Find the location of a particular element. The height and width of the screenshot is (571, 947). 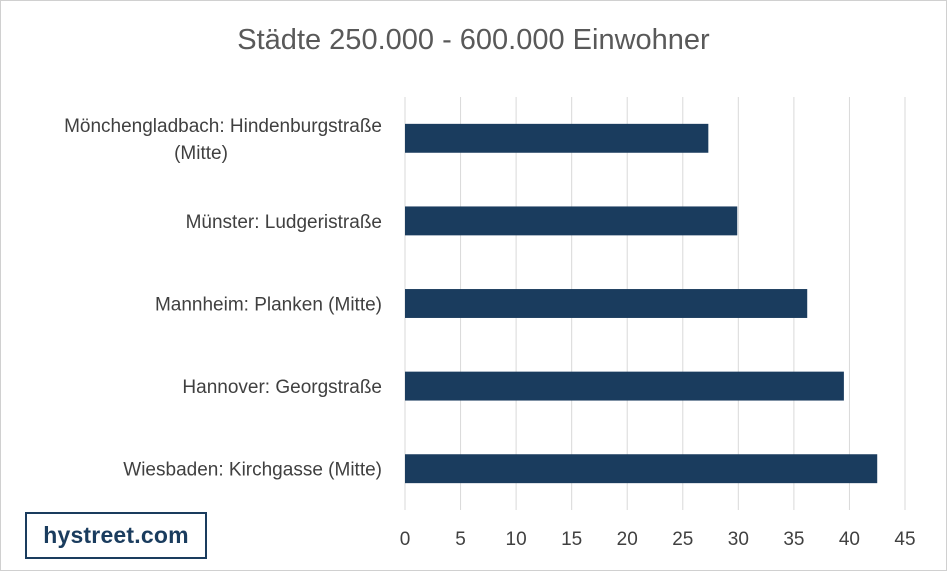

logo-text: hystreet.com is located at coordinates (116, 535).